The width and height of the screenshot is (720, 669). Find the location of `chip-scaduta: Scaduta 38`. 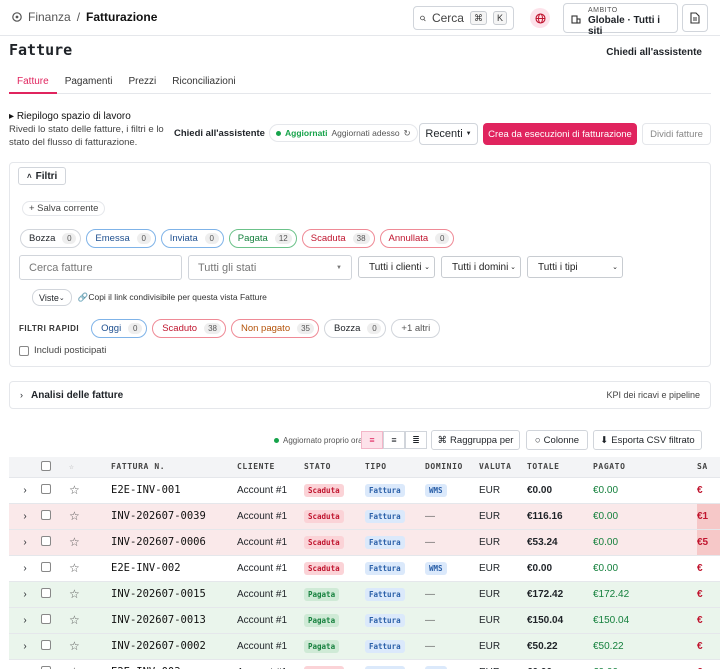

chip-scaduta: Scaduta 38 is located at coordinates (338, 238).